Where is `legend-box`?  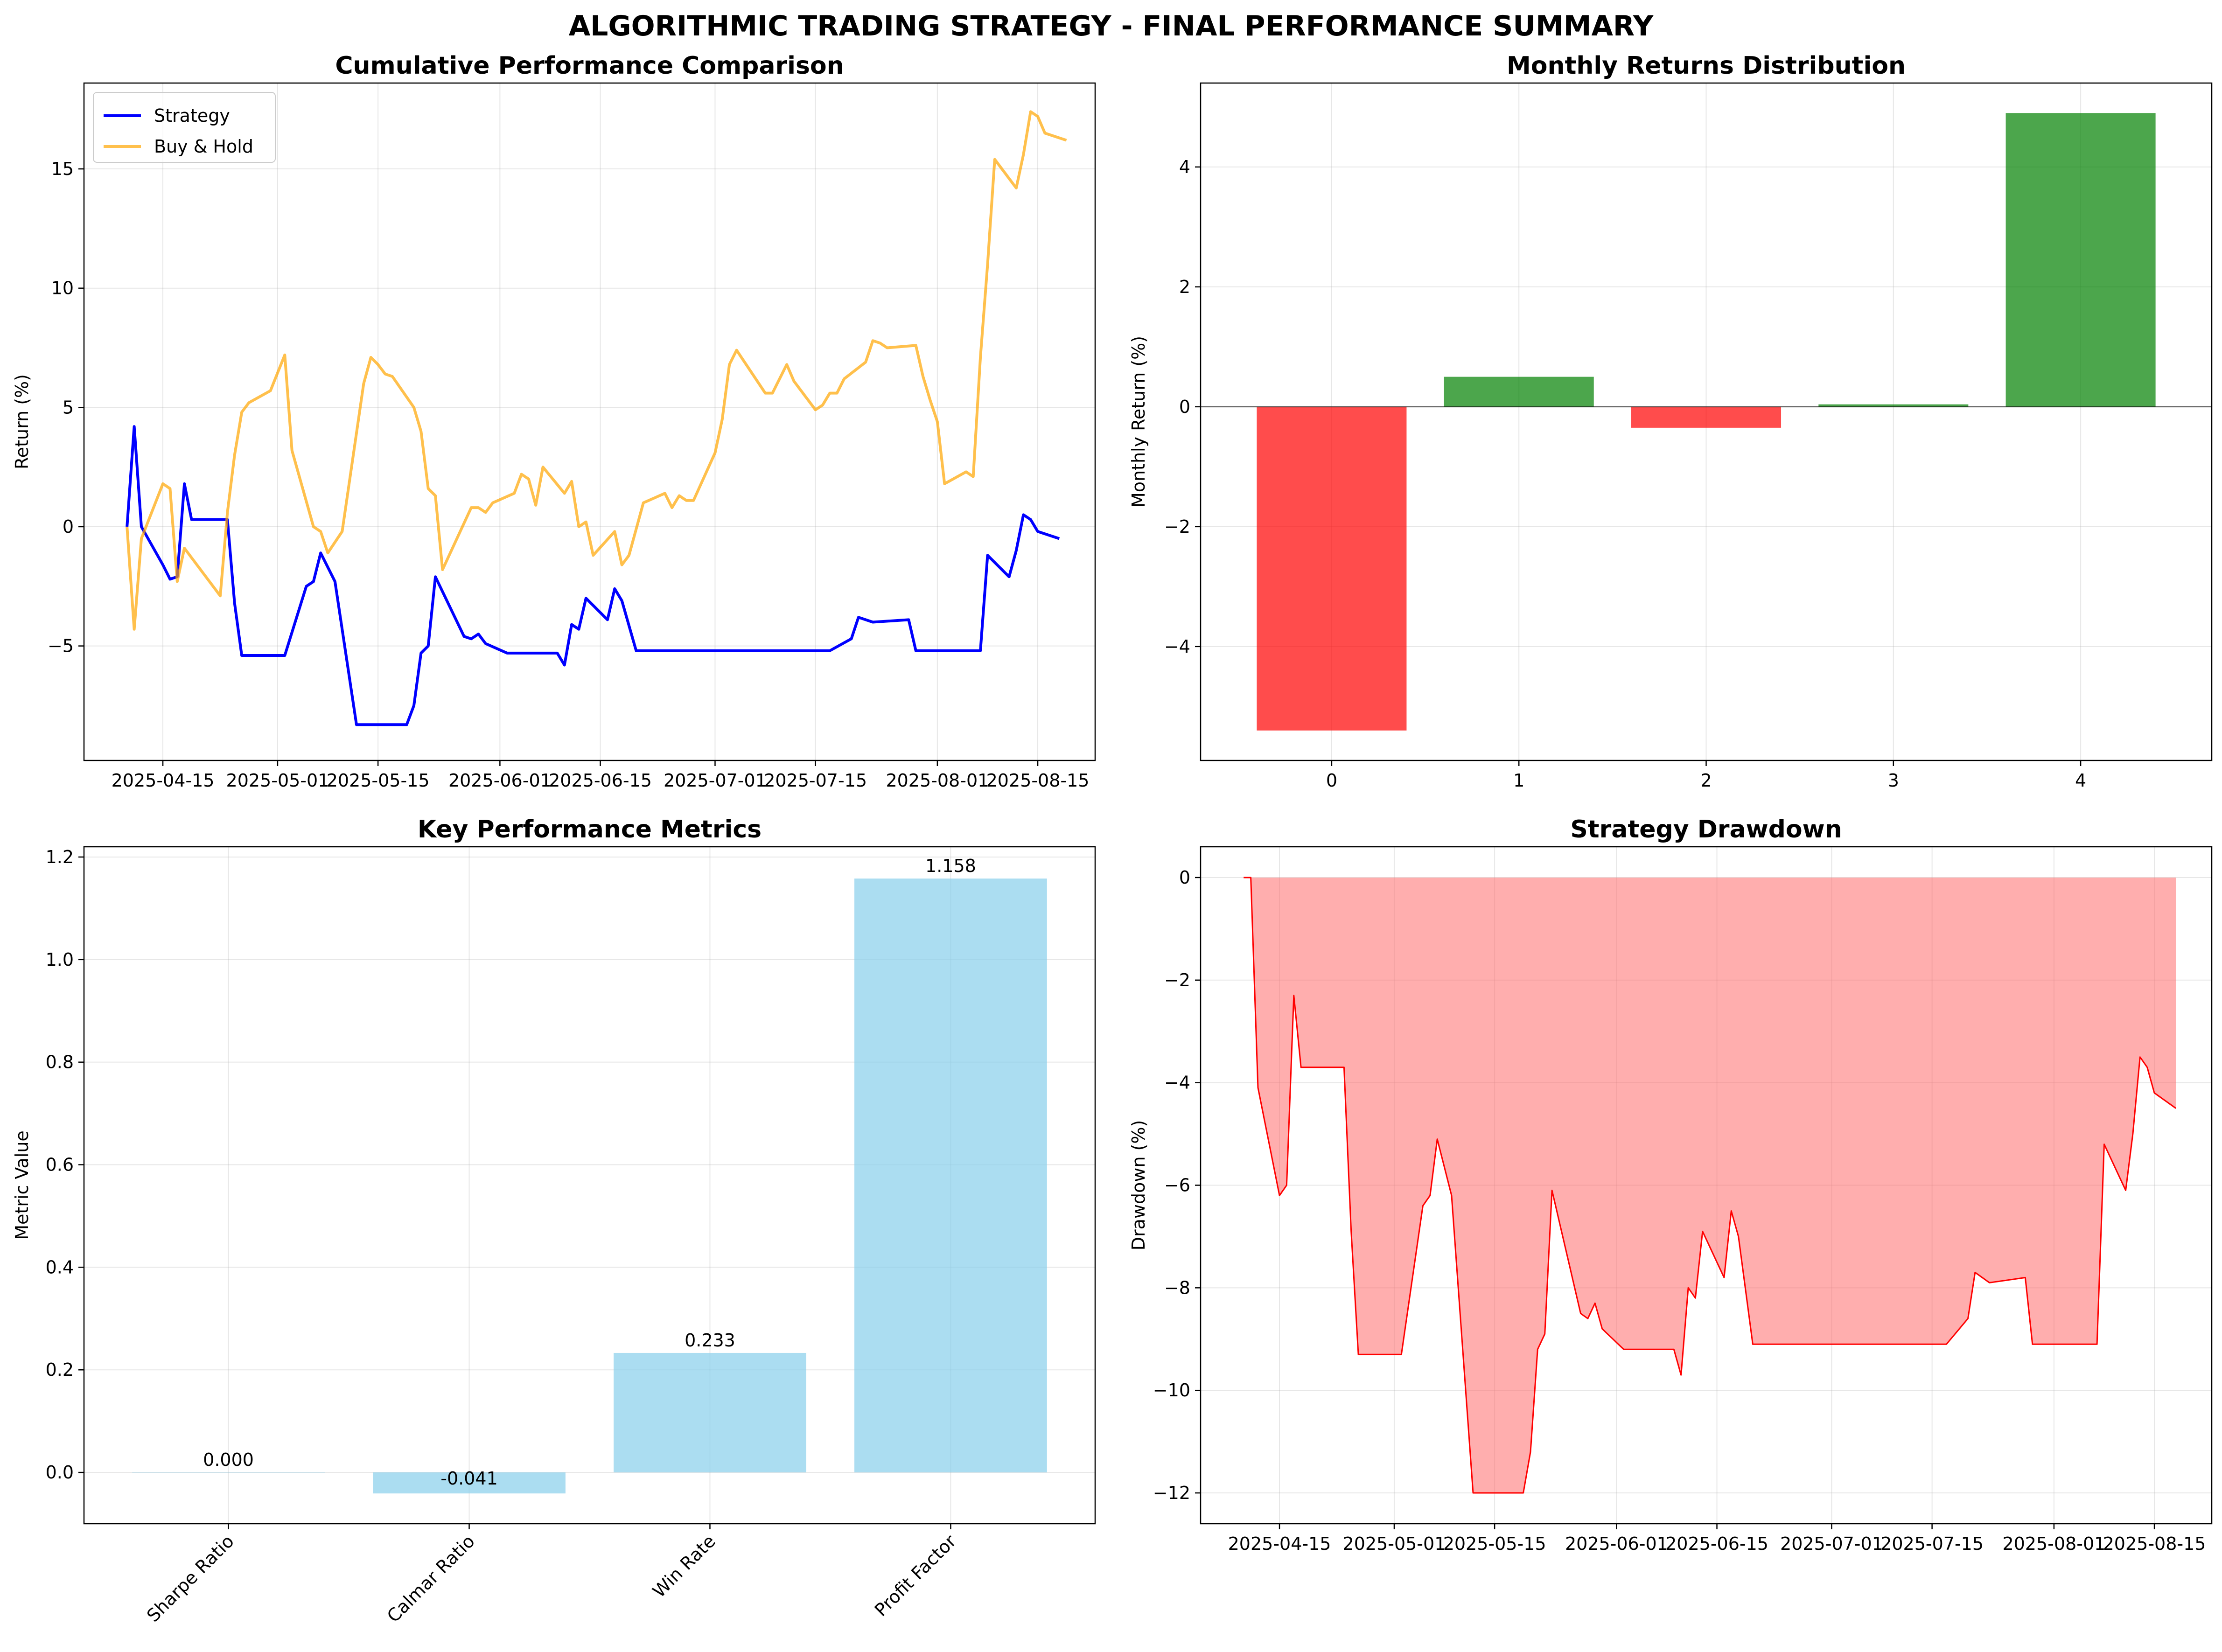 legend-box is located at coordinates (185, 128).